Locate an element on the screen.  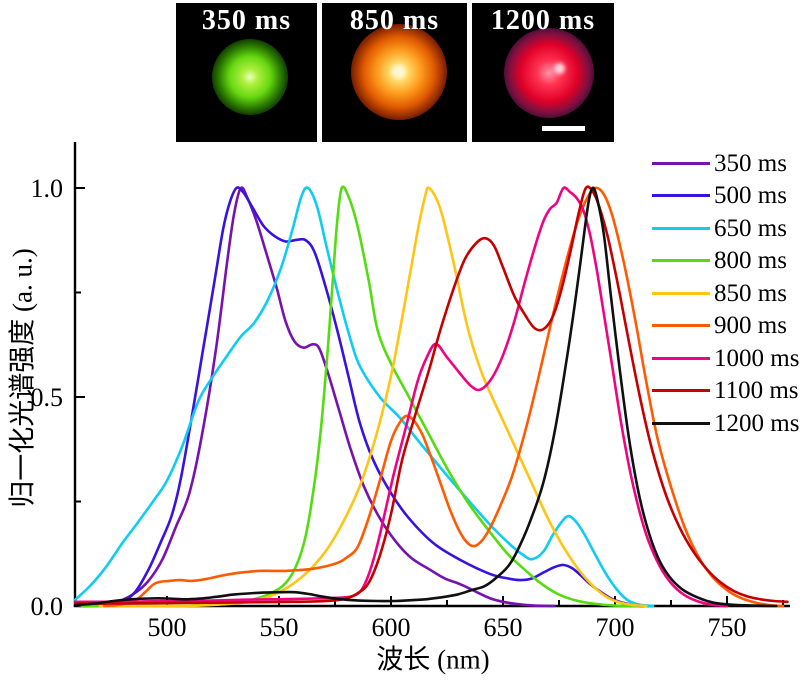
inset-time-label: 1200 ms is located at coordinates (543, 20).